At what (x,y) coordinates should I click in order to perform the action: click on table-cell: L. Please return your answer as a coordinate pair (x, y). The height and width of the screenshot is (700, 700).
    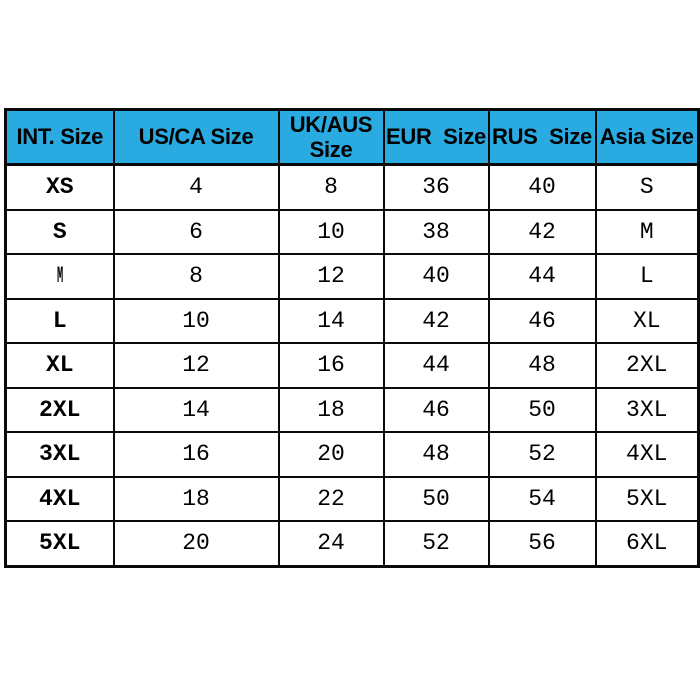
    Looking at the image, I should click on (59, 320).